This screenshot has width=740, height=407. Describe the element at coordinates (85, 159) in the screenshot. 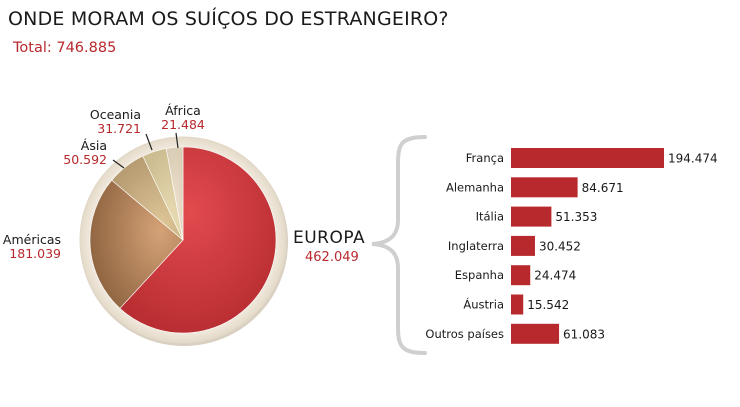

I see `slice-value-ásia: 50.592` at that location.